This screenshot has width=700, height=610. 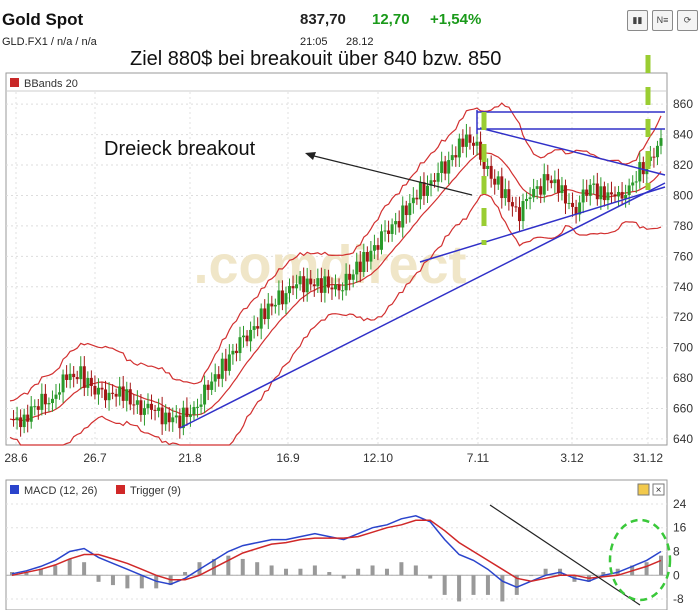 What do you see at coordinates (637, 20) in the screenshot?
I see `bar-chart-icon: ▮▮` at bounding box center [637, 20].